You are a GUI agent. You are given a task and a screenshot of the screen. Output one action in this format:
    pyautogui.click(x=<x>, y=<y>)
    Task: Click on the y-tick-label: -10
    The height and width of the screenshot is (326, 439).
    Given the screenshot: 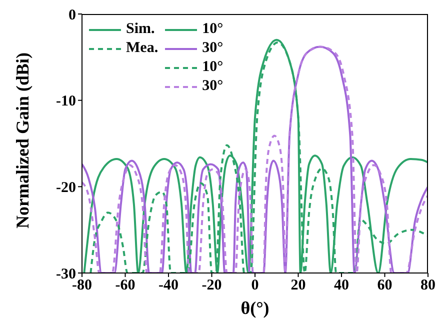 What is the action you would take?
    pyautogui.click(x=66, y=102)
    